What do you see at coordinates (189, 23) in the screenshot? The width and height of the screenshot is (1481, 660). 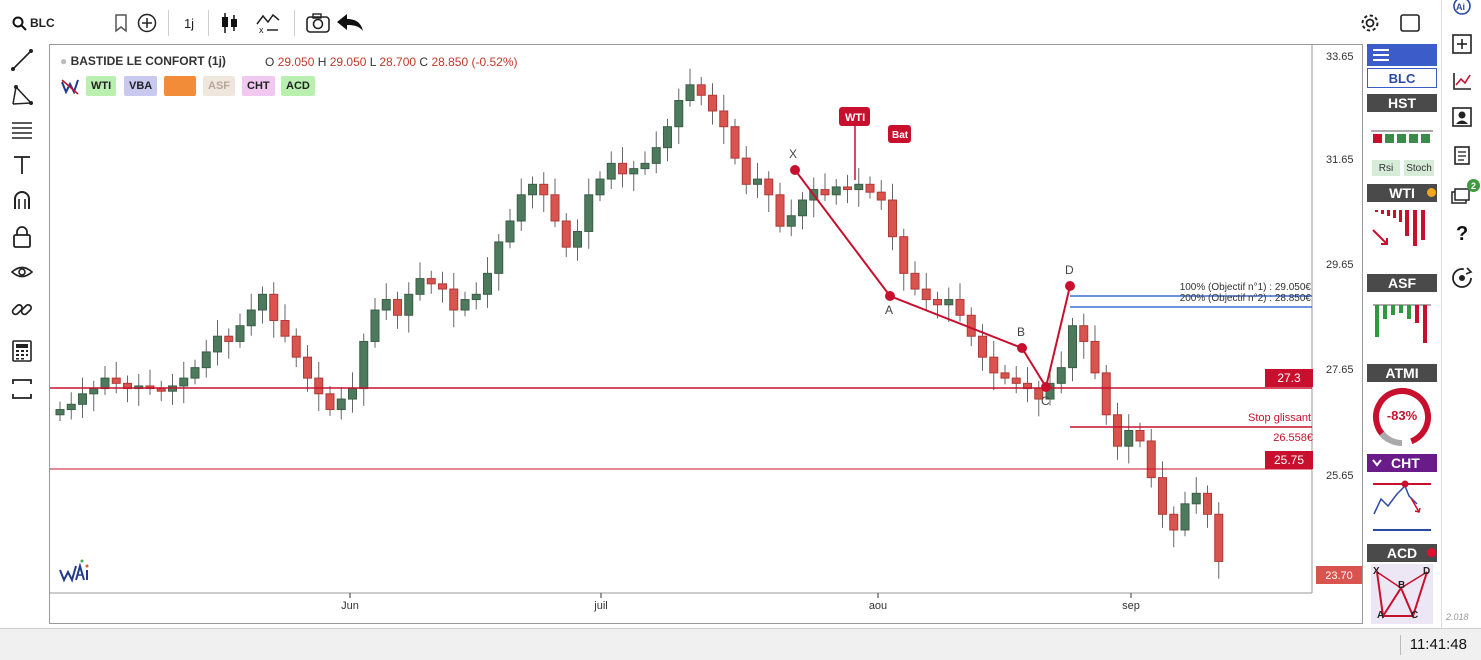 I see `interval-button: 1j` at bounding box center [189, 23].